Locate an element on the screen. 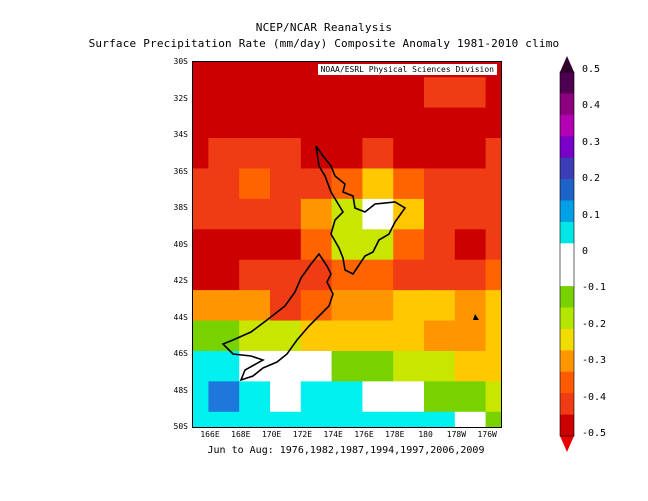 The height and width of the screenshot is (501, 648). colorbar-tick-label: 0.4 is located at coordinates (591, 106).